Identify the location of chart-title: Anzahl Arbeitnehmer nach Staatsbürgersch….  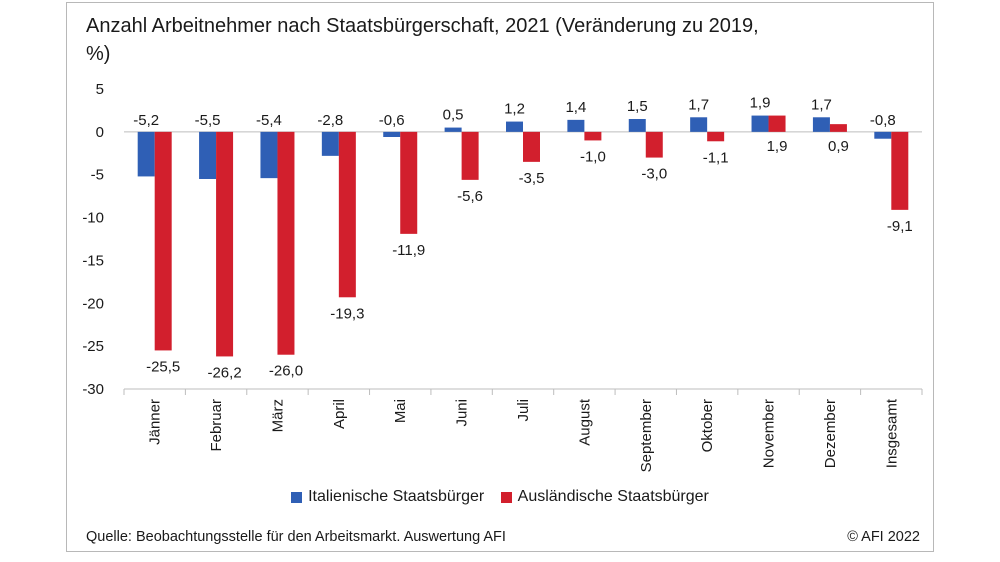
(422, 40).